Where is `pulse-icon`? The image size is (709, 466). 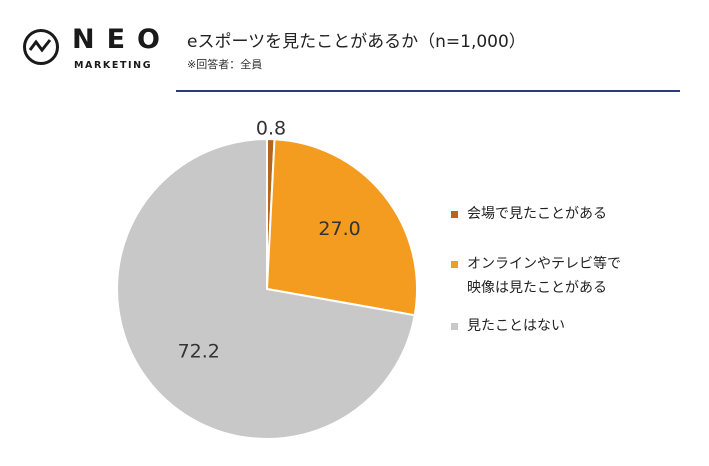
pulse-icon is located at coordinates (41, 47).